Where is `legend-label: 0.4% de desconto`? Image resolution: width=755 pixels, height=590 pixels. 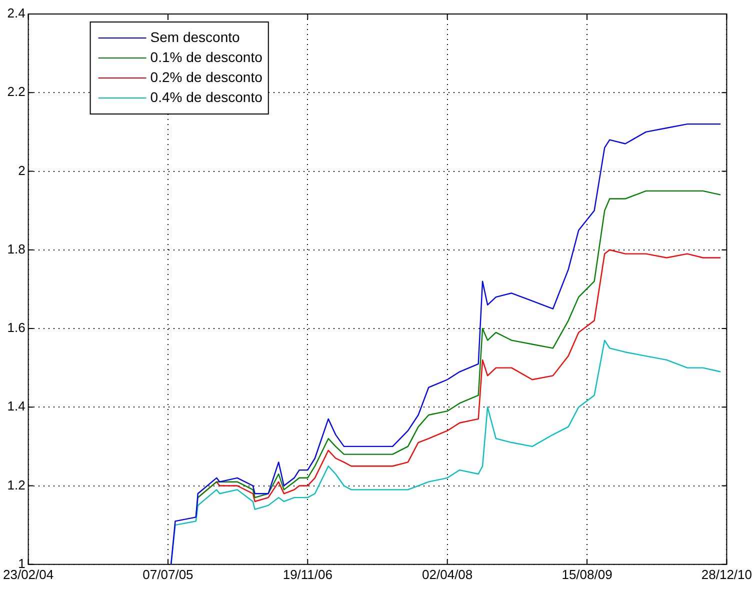 legend-label: 0.4% de desconto is located at coordinates (206, 96).